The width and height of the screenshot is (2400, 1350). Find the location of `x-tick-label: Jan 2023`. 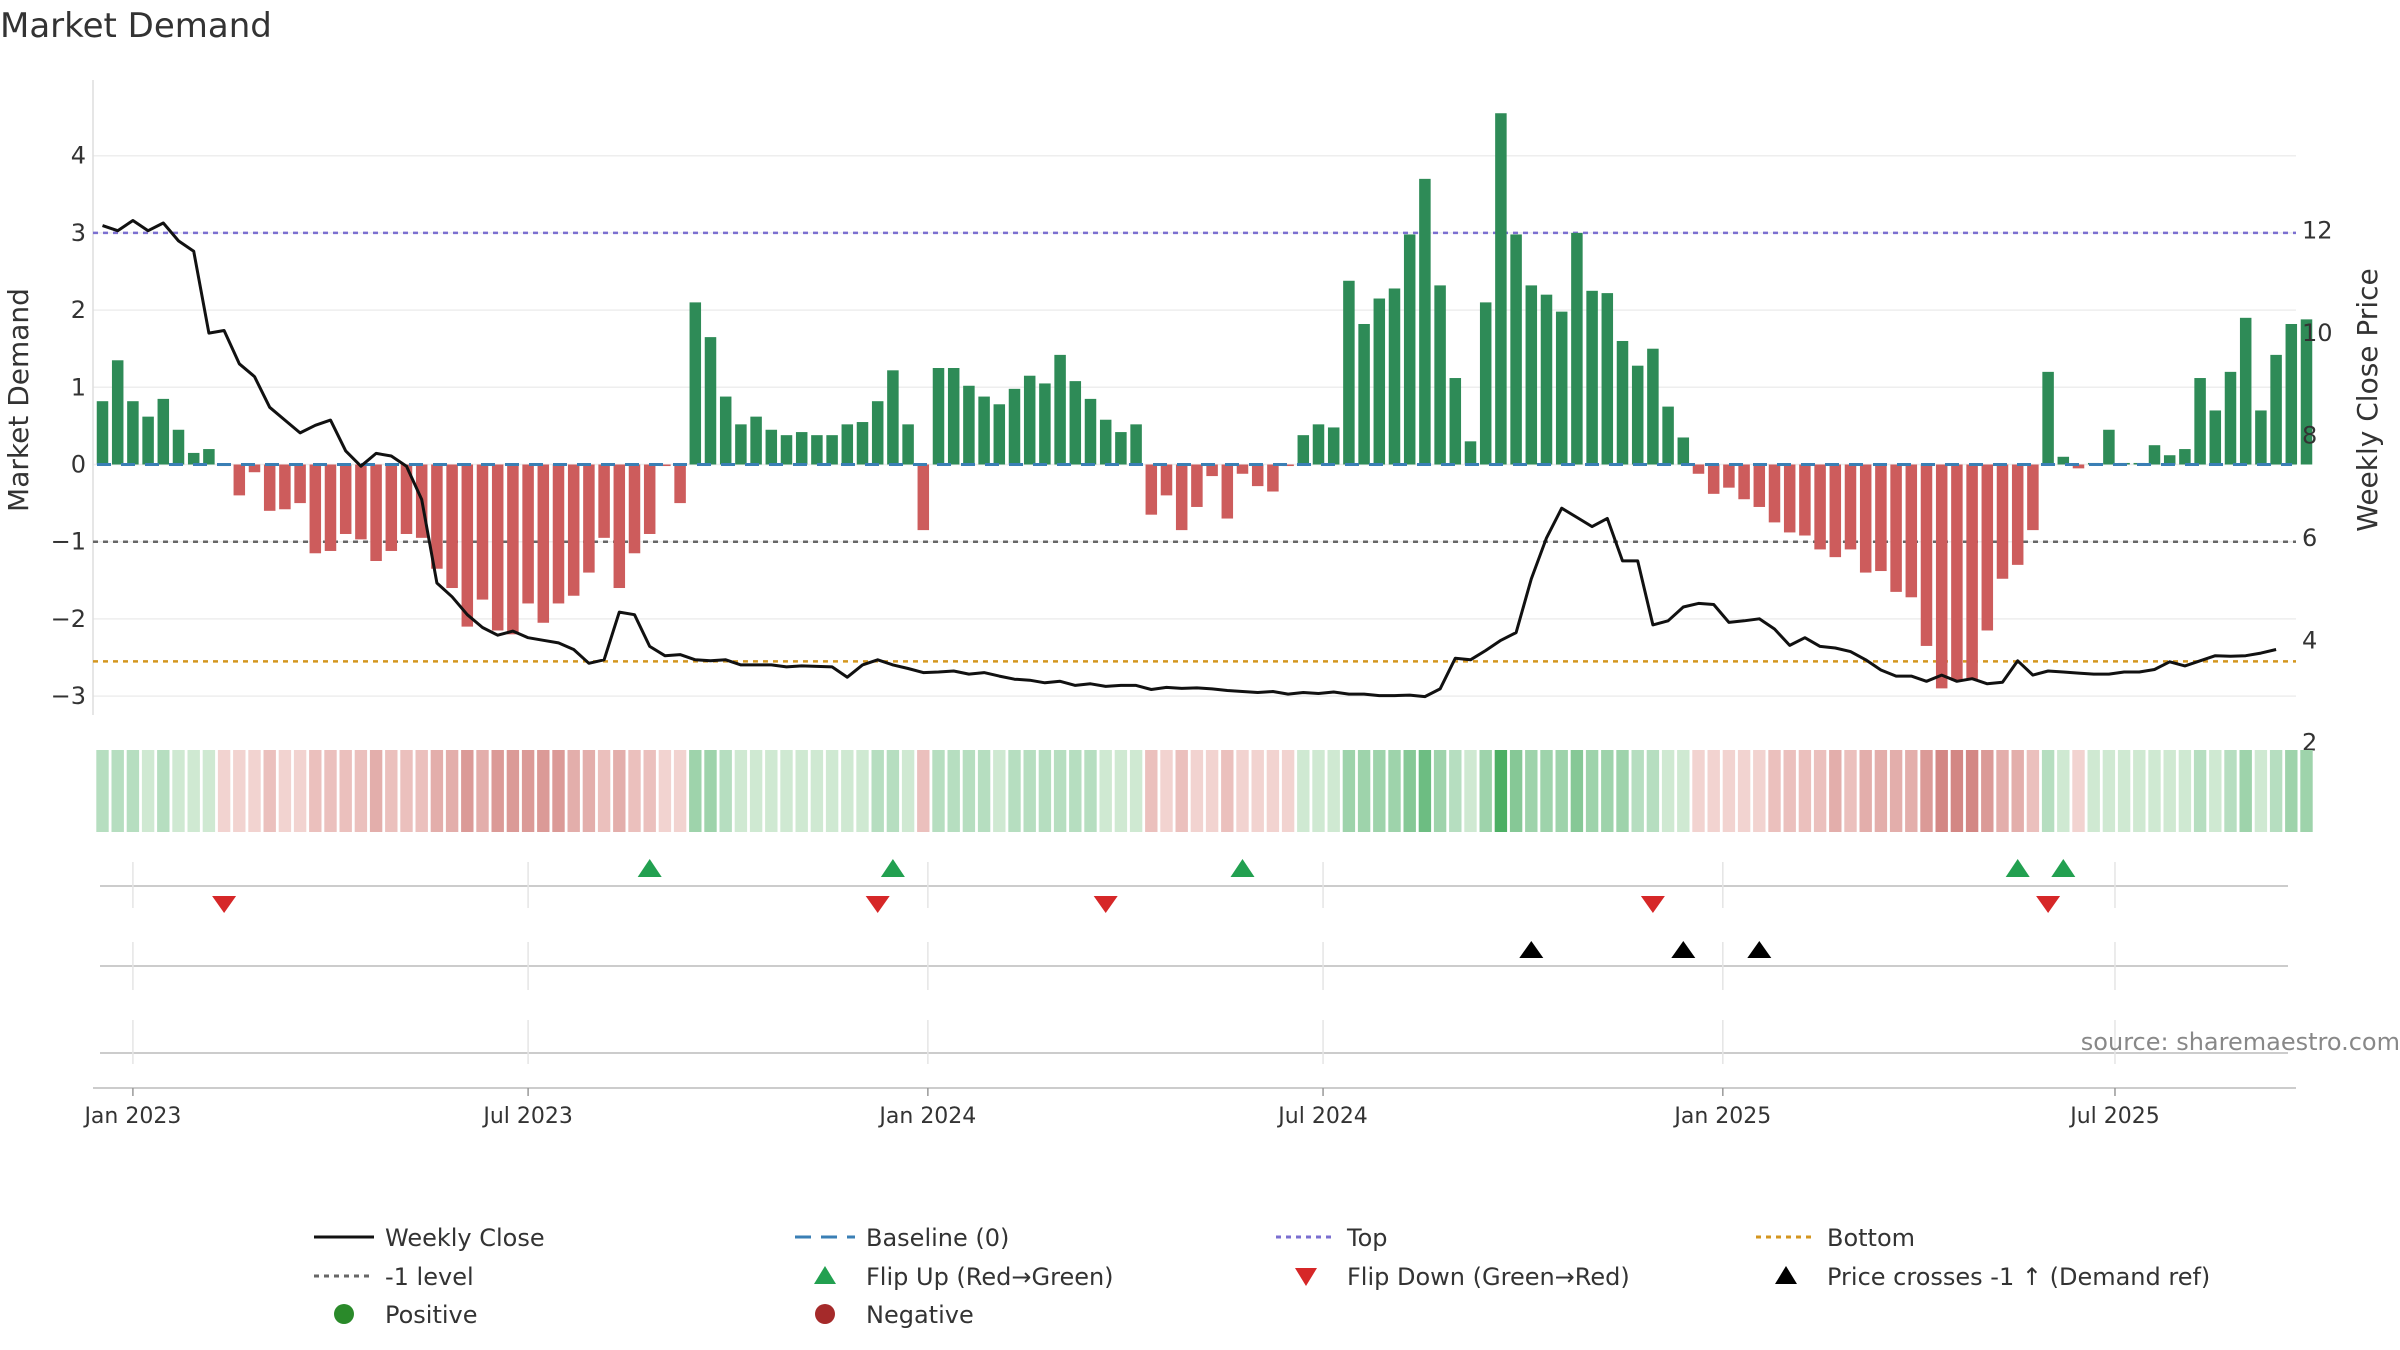

x-tick-label: Jan 2023 is located at coordinates (131, 1116).